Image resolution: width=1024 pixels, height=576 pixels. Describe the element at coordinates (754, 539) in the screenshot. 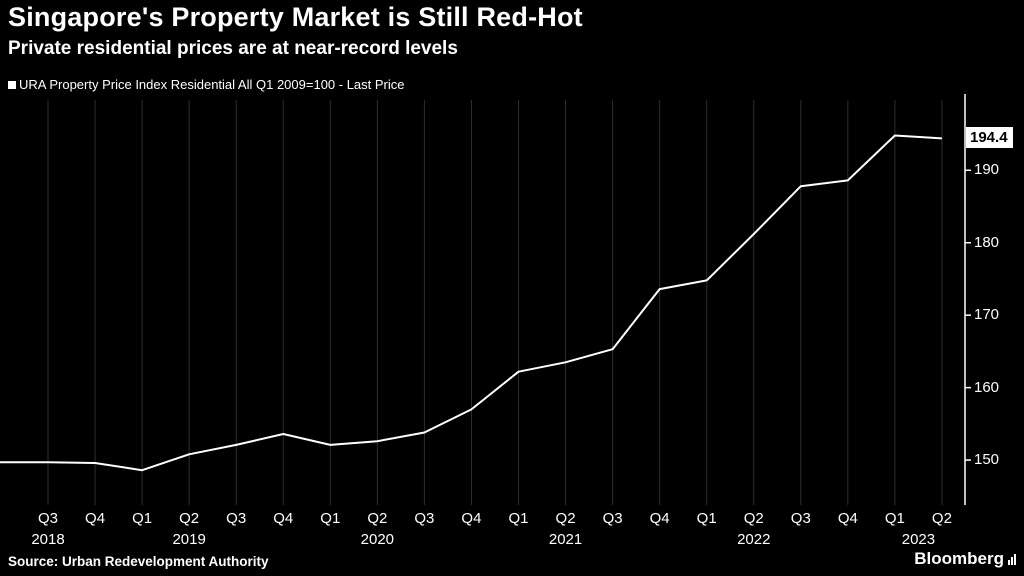

I see `x-axis-year-label: 2022` at that location.